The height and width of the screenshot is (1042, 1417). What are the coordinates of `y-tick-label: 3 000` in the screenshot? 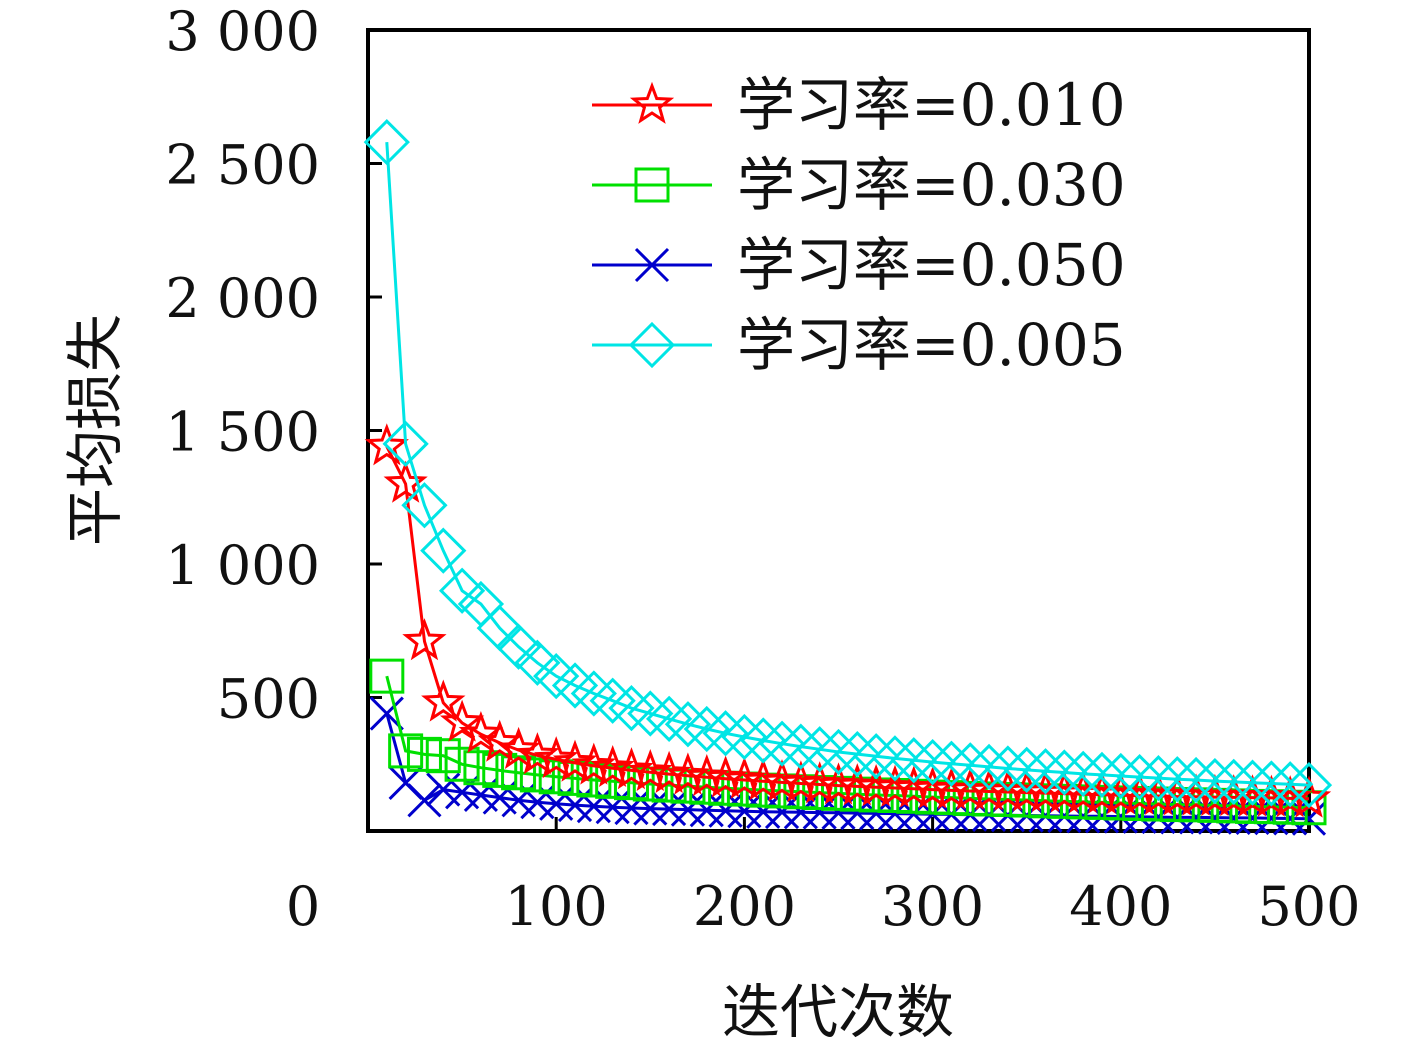 It's located at (242, 31).